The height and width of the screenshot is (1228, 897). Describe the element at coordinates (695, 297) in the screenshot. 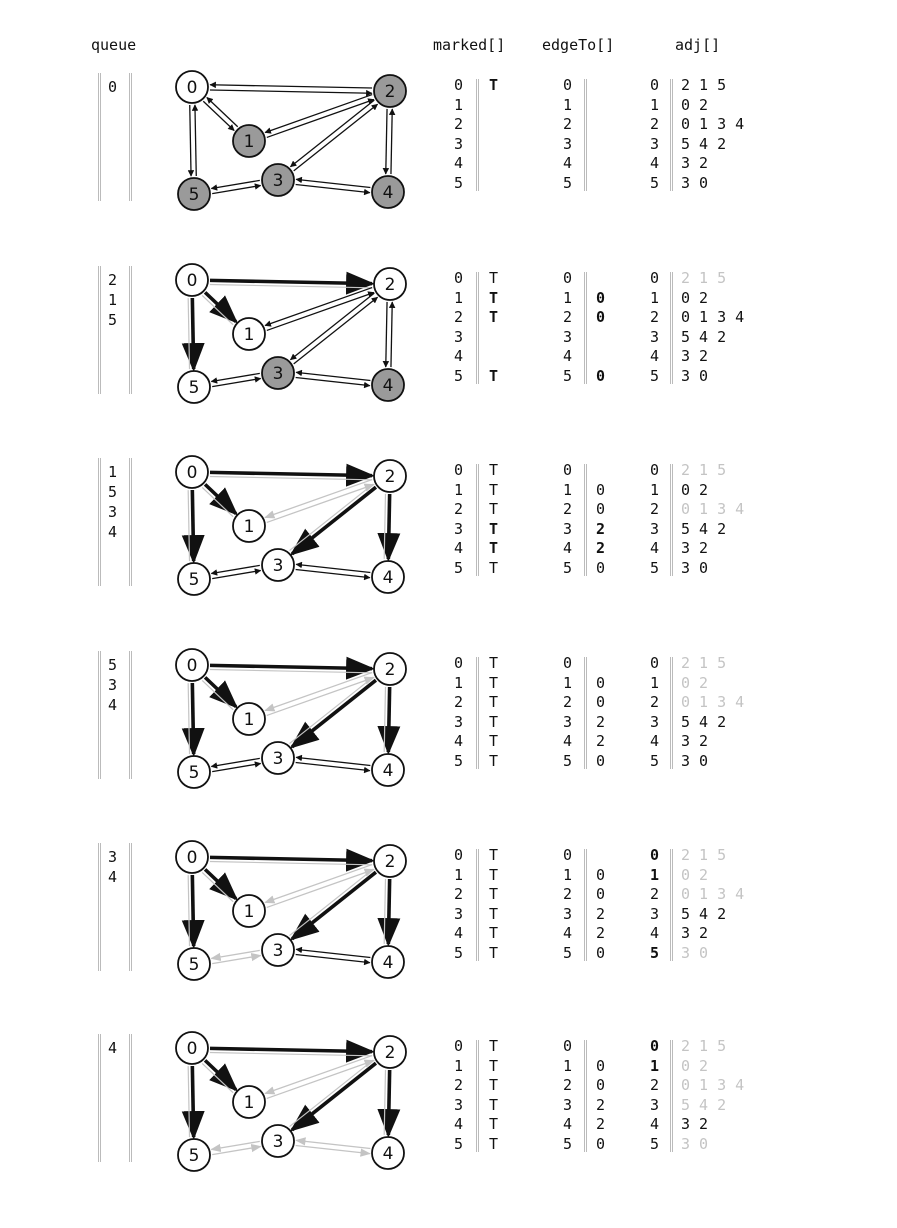

I see `adj-list: 0 2` at that location.